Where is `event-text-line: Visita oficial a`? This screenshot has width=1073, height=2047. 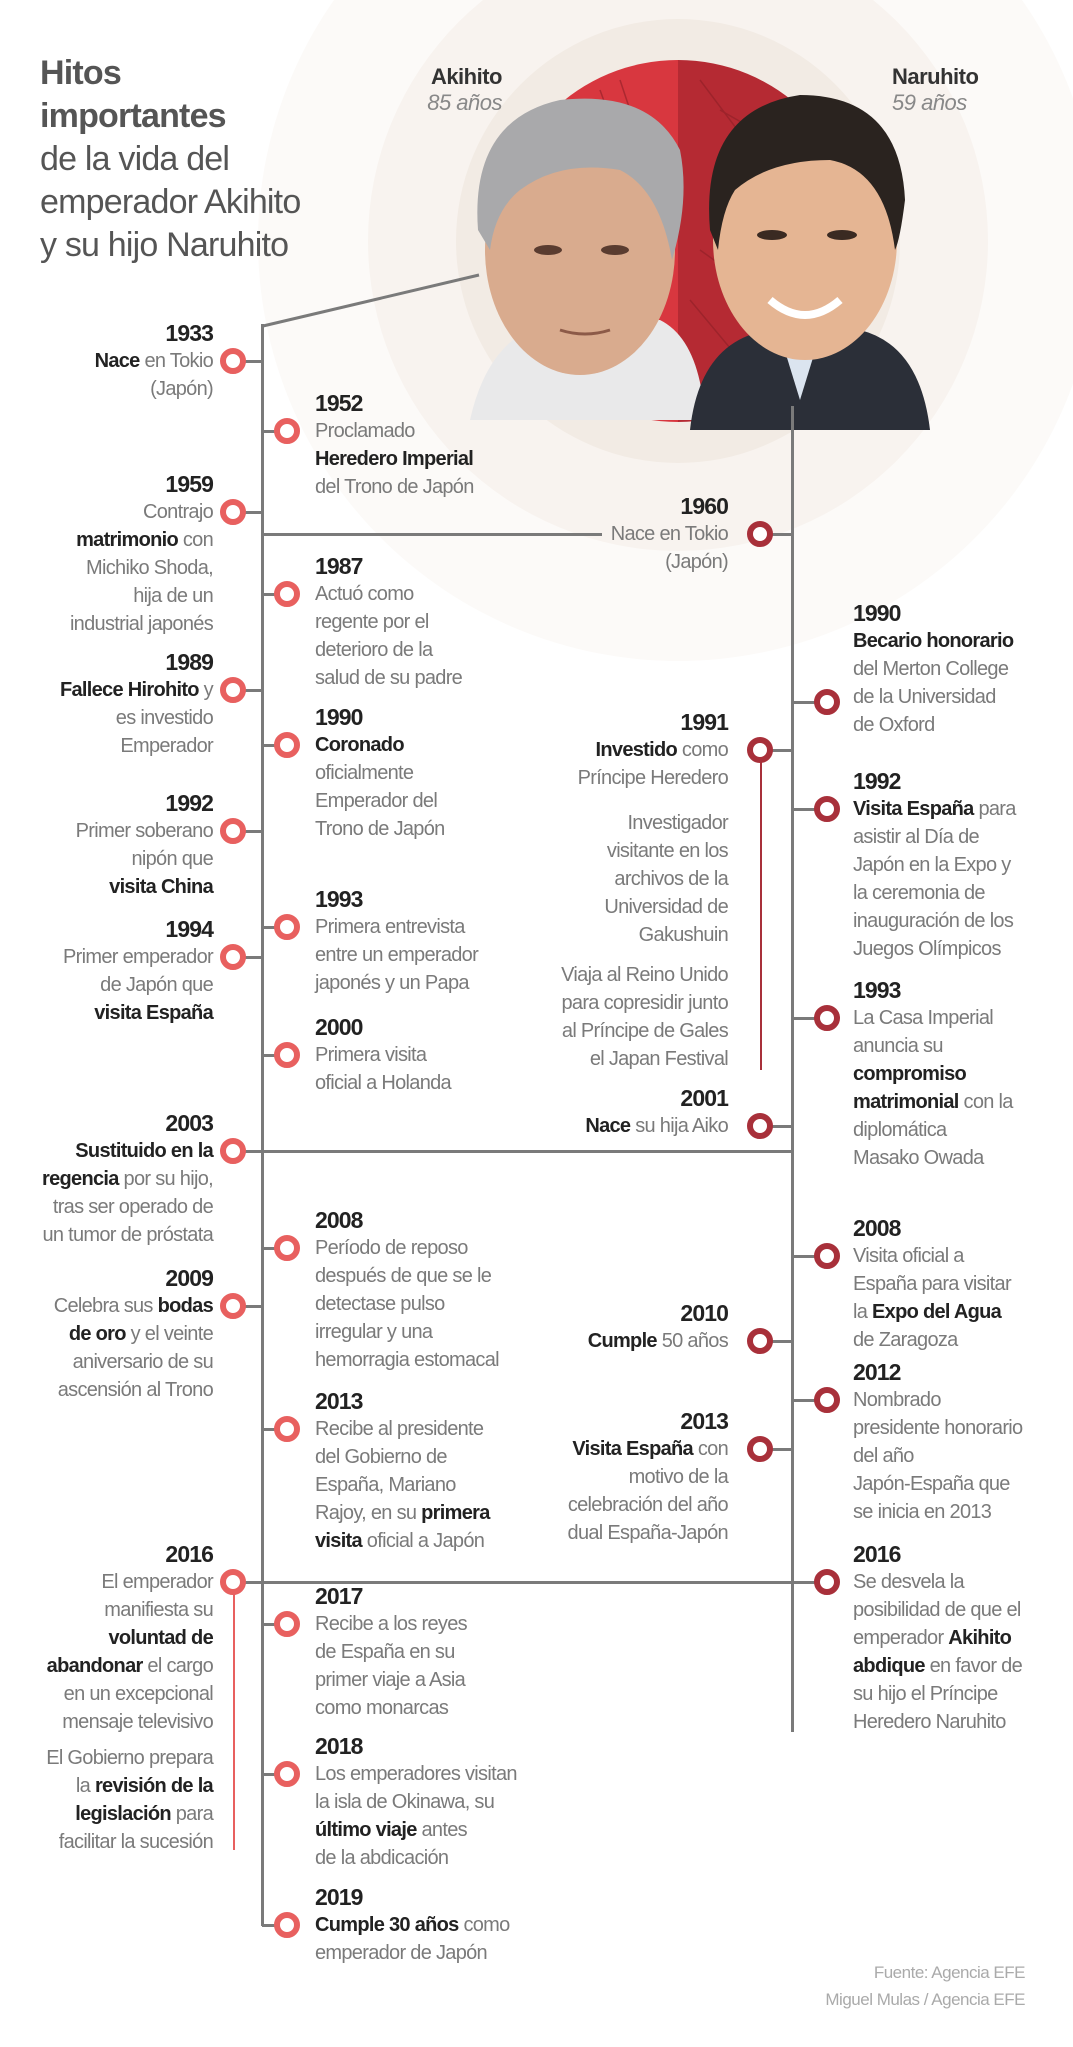
event-text-line: Visita oficial a is located at coordinates (908, 1256).